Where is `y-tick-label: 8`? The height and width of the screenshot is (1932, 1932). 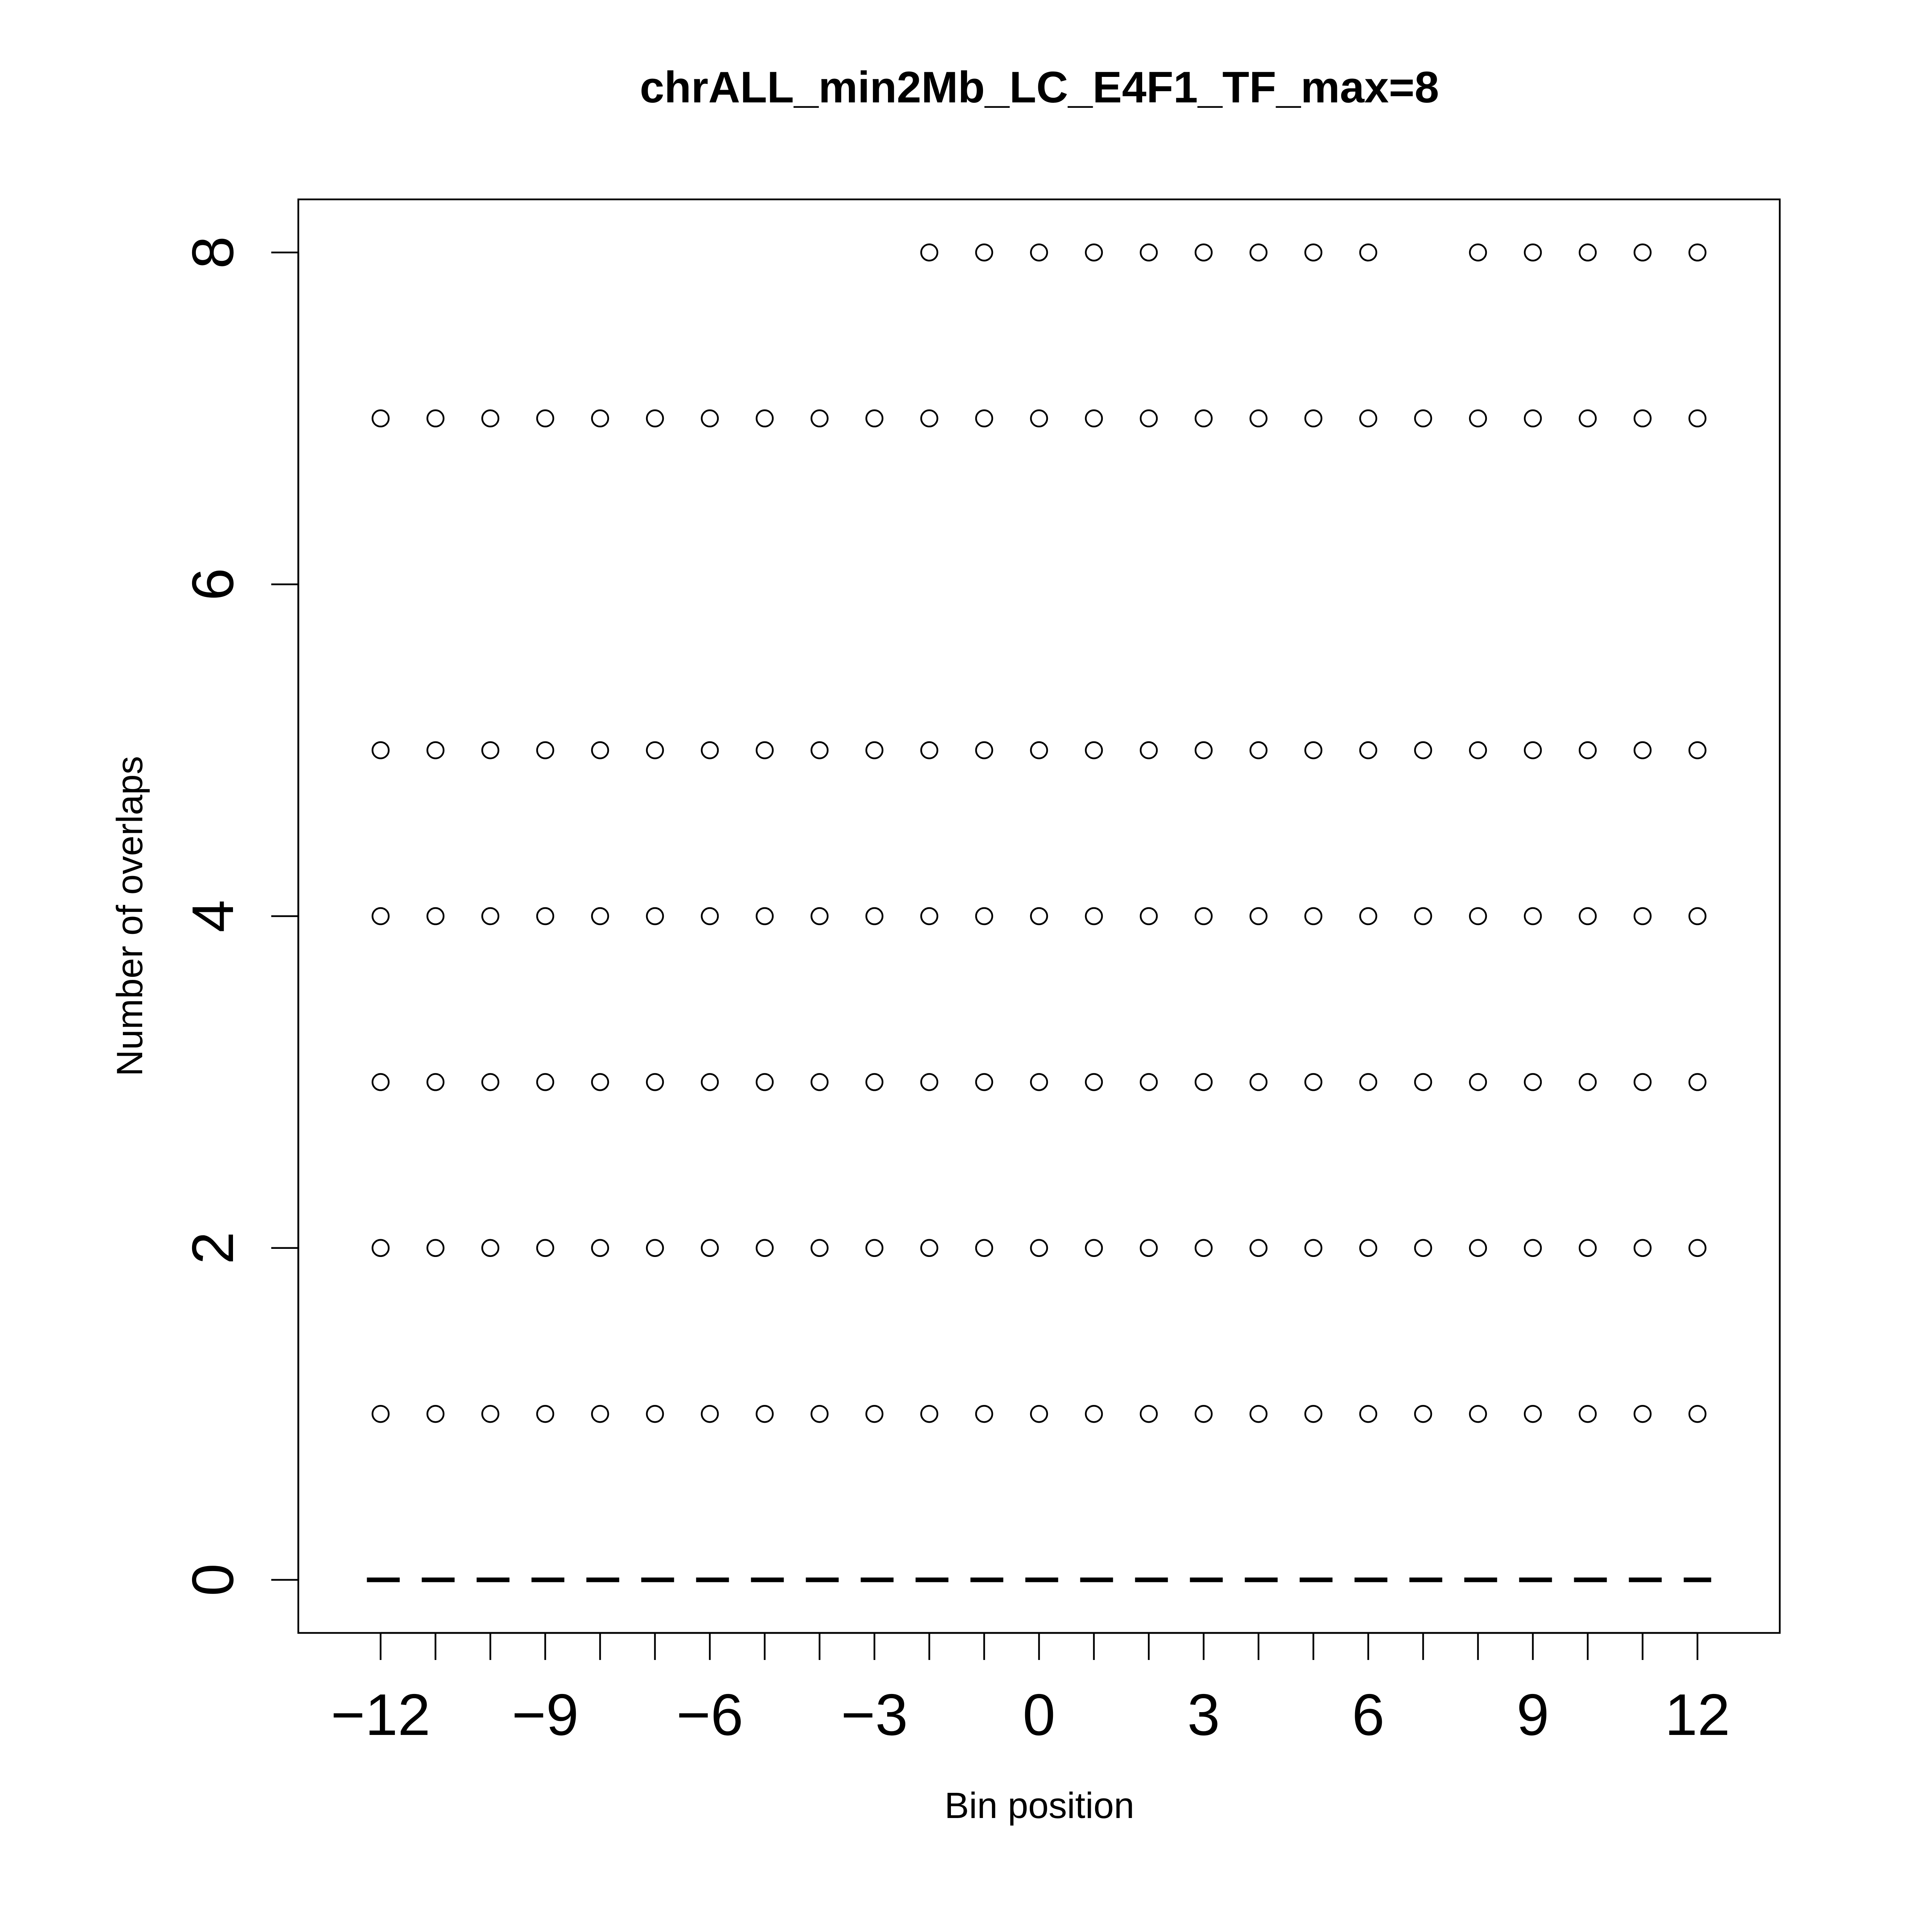
y-tick-label: 8 is located at coordinates (213, 253).